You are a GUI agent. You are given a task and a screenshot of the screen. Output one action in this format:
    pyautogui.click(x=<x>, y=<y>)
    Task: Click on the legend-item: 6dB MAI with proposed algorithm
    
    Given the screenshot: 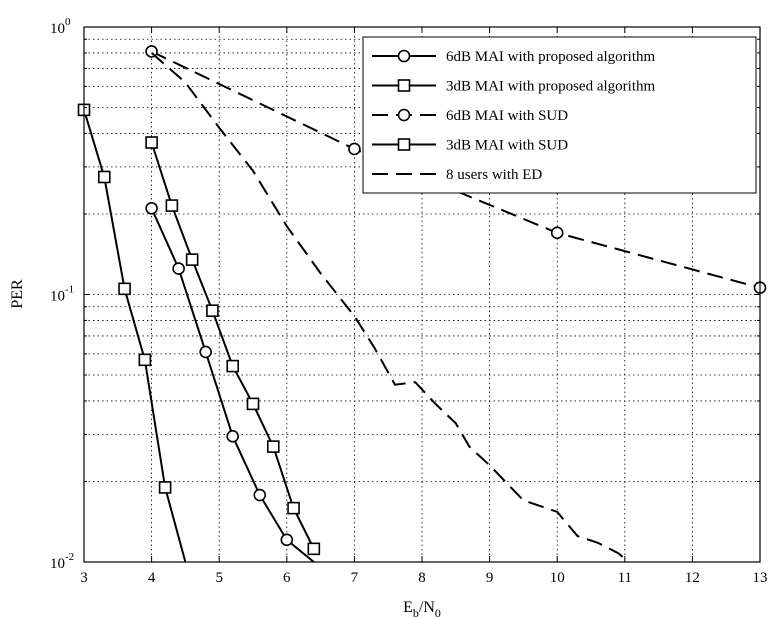 What is the action you would take?
    pyautogui.click(x=513, y=57)
    